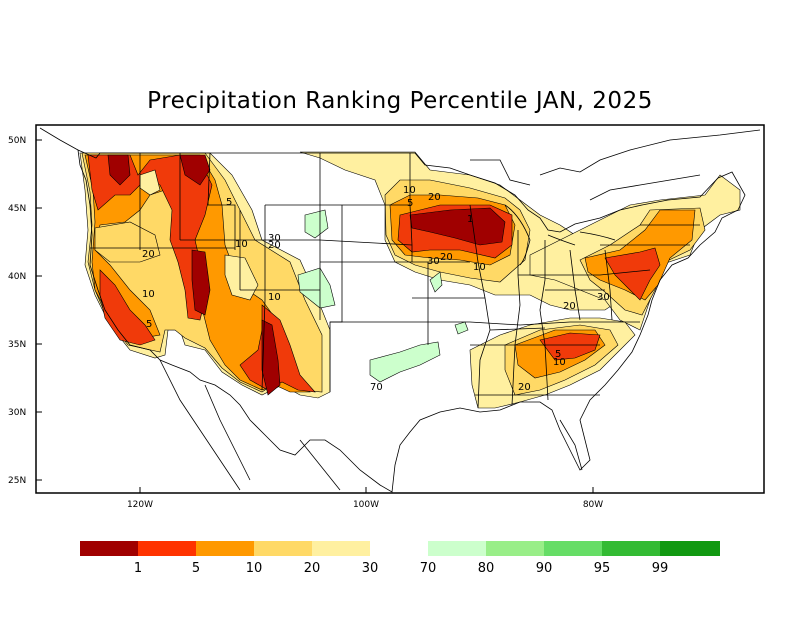  Describe the element at coordinates (312, 568) in the screenshot. I see `legend-label-20: 20` at that location.